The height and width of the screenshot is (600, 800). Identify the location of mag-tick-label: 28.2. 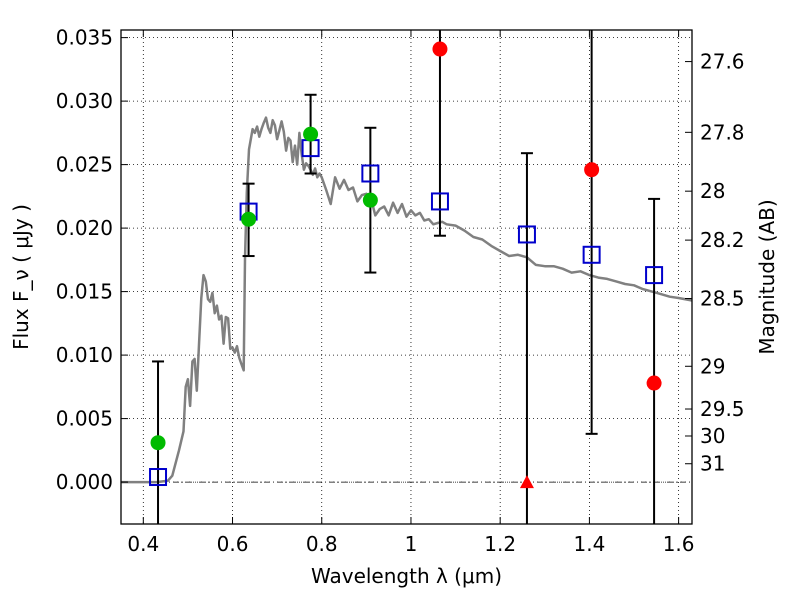
(722, 240).